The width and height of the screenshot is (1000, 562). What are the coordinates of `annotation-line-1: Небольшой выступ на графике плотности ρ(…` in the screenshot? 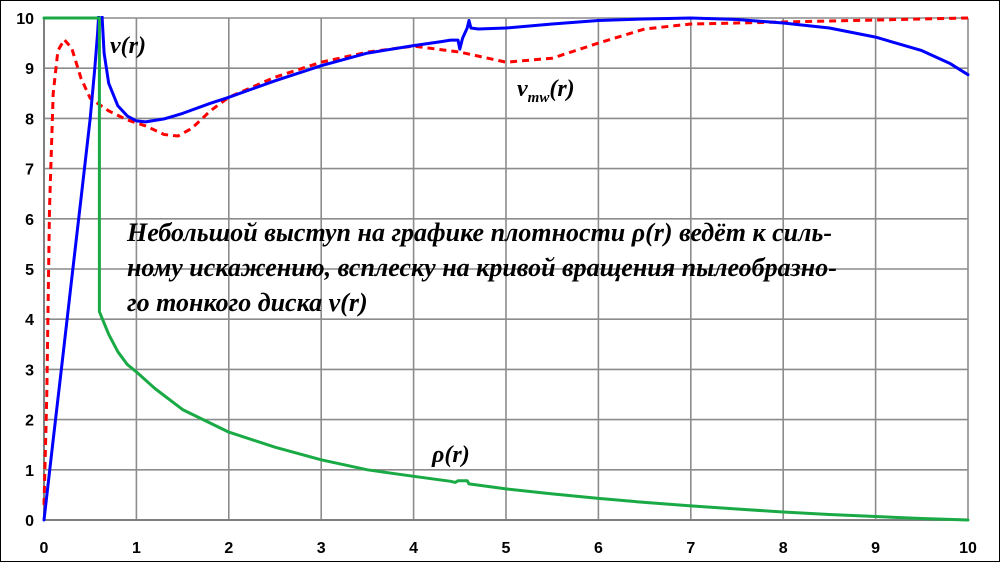 It's located at (479, 232).